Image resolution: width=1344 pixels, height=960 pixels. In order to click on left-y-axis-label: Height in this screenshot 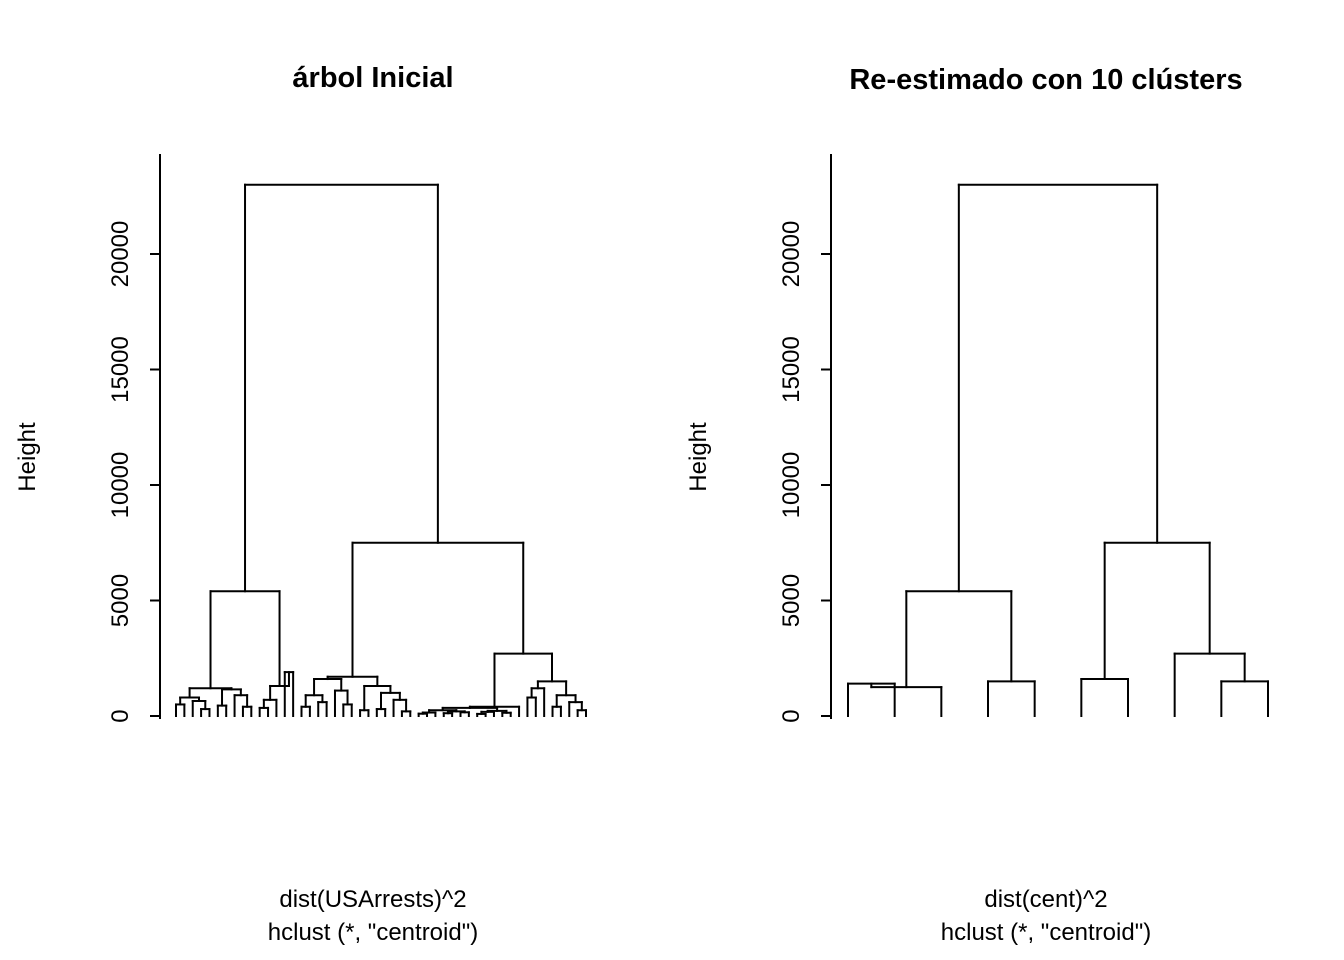, I will do `click(27, 457)`.